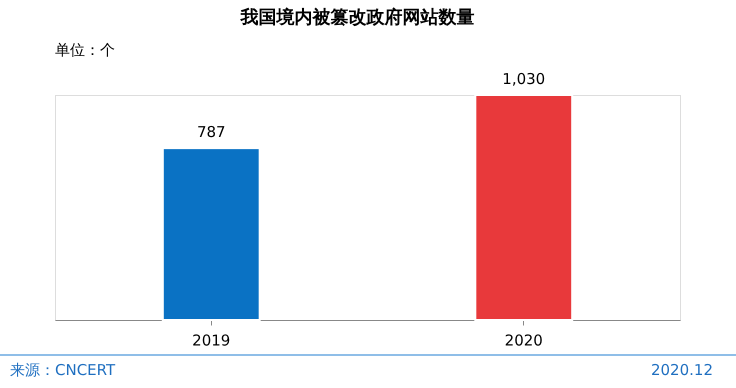 This screenshot has height=388, width=736. I want to click on data-label: 787, so click(211, 132).